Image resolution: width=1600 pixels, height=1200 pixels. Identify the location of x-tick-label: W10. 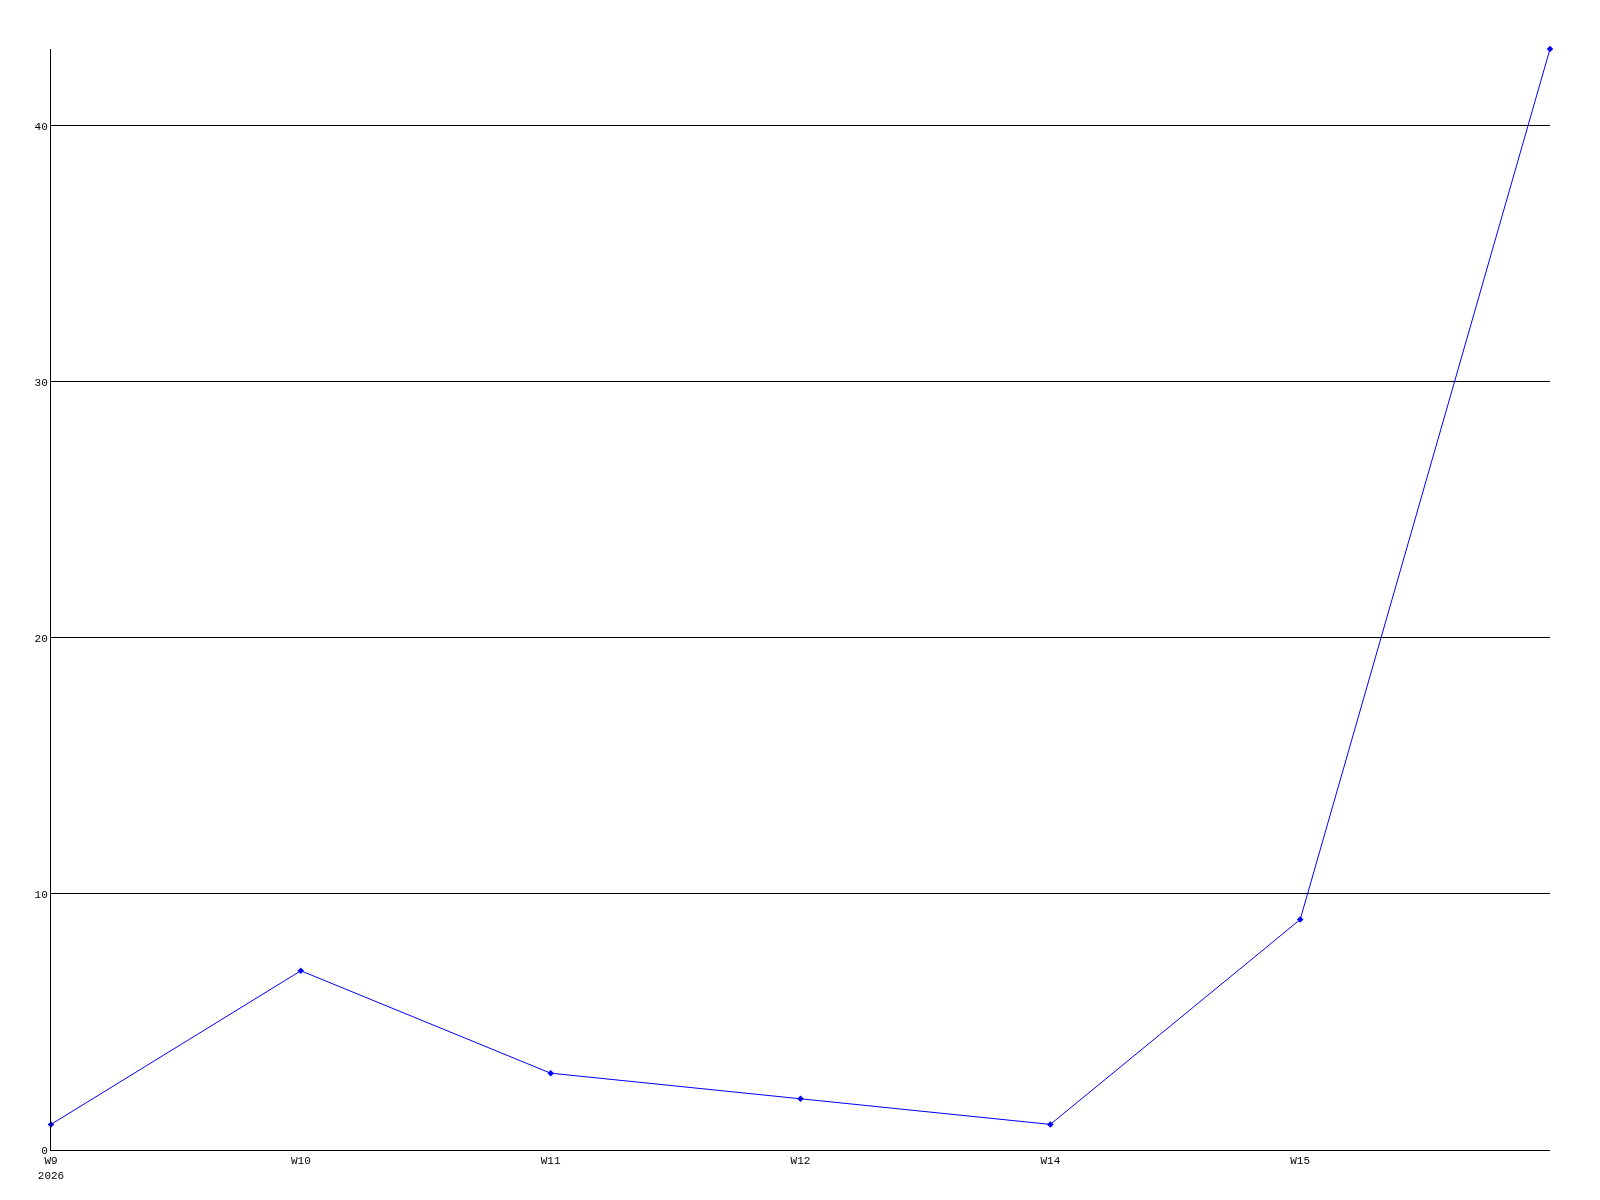
(300, 1161).